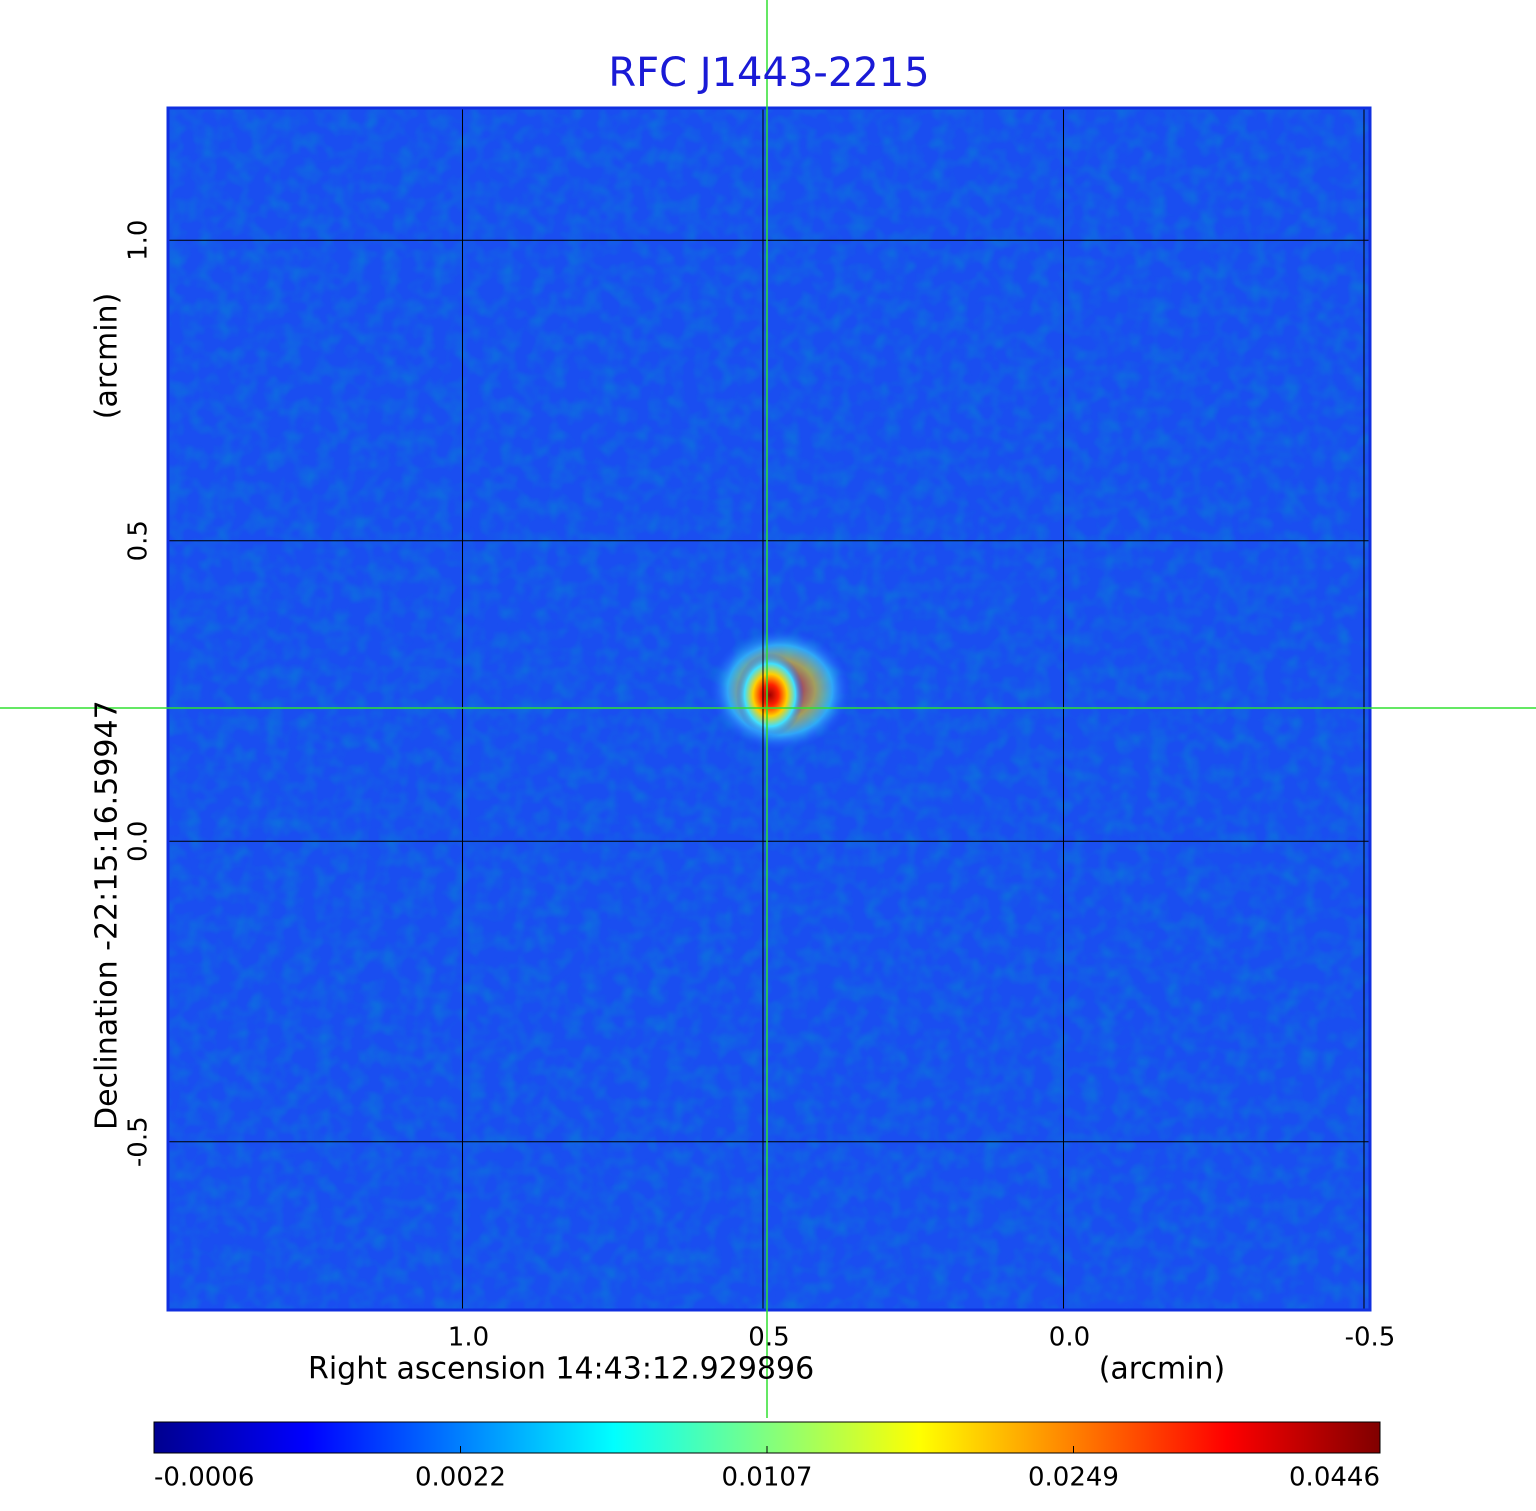 Image resolution: width=1536 pixels, height=1511 pixels. Describe the element at coordinates (468, 1338) in the screenshot. I see `x-tick-label: 1.0` at that location.